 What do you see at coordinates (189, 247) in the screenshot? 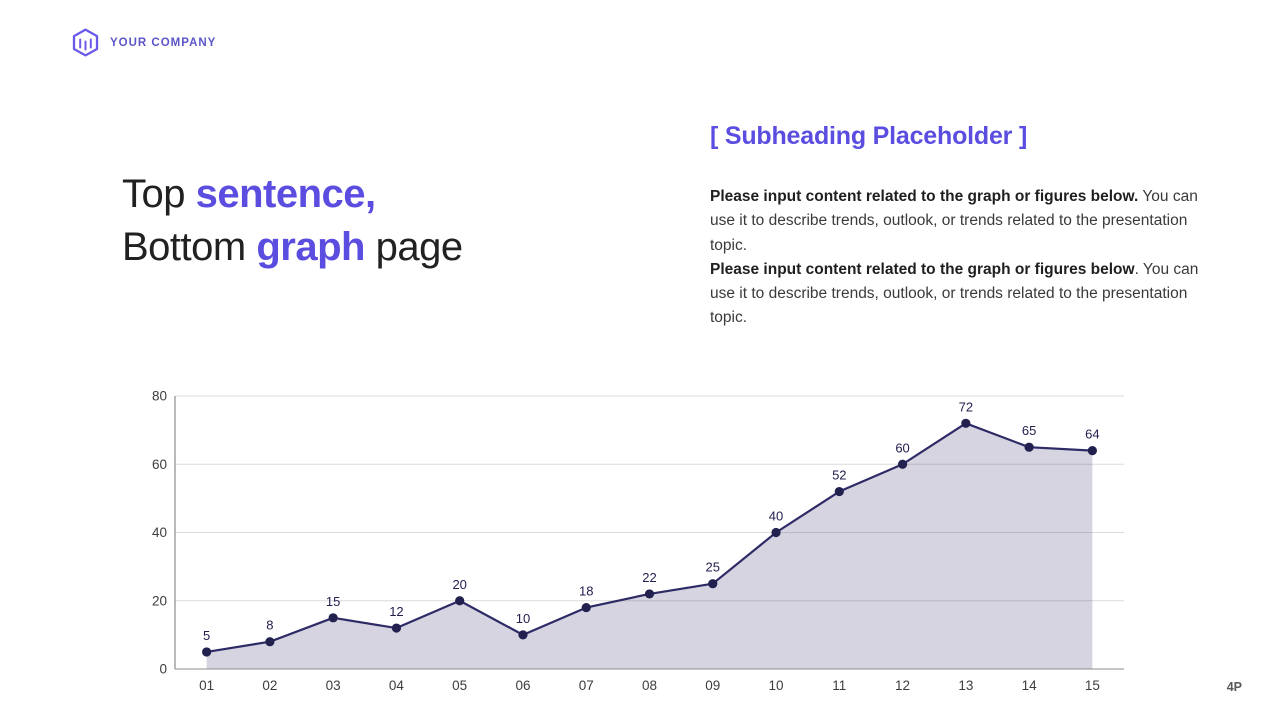
I see `title-text: Bottom` at bounding box center [189, 247].